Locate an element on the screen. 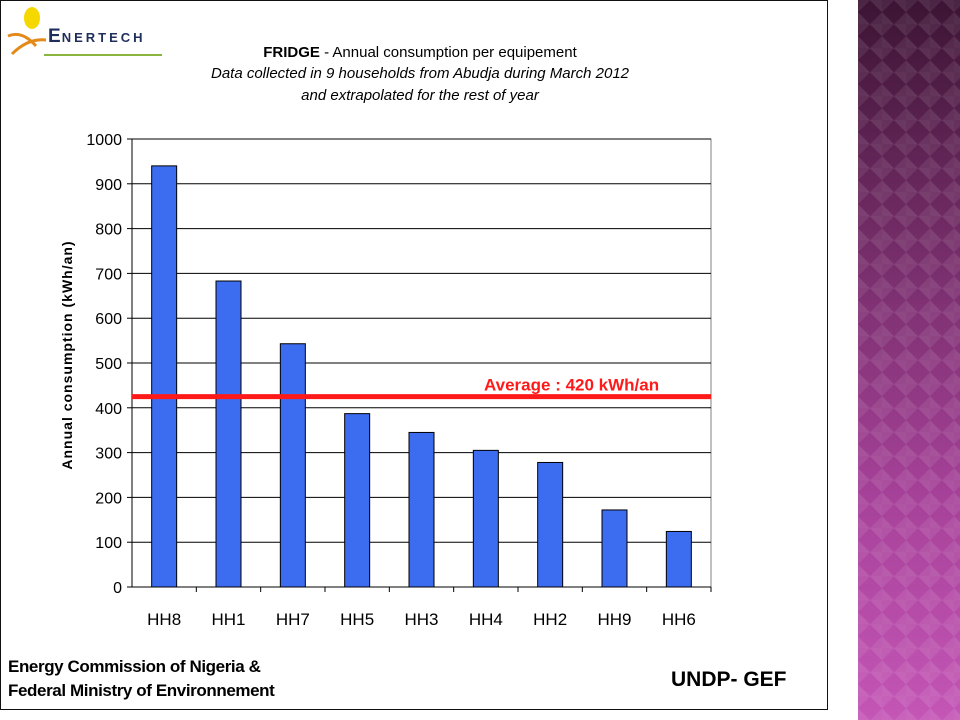 The image size is (960, 720). footer-org-line-1: Energy Commission of Nigeria & is located at coordinates (134, 666).